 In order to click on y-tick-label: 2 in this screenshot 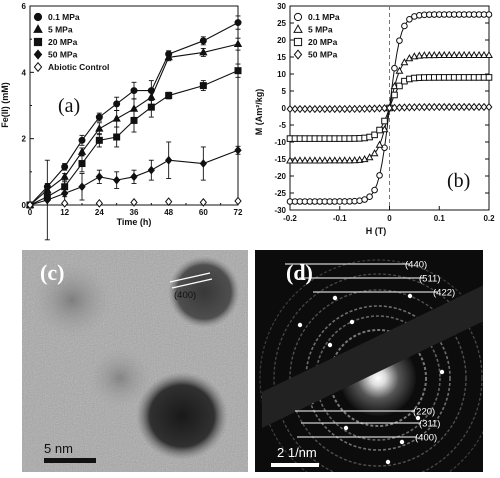, I will do `click(24, 139)`.